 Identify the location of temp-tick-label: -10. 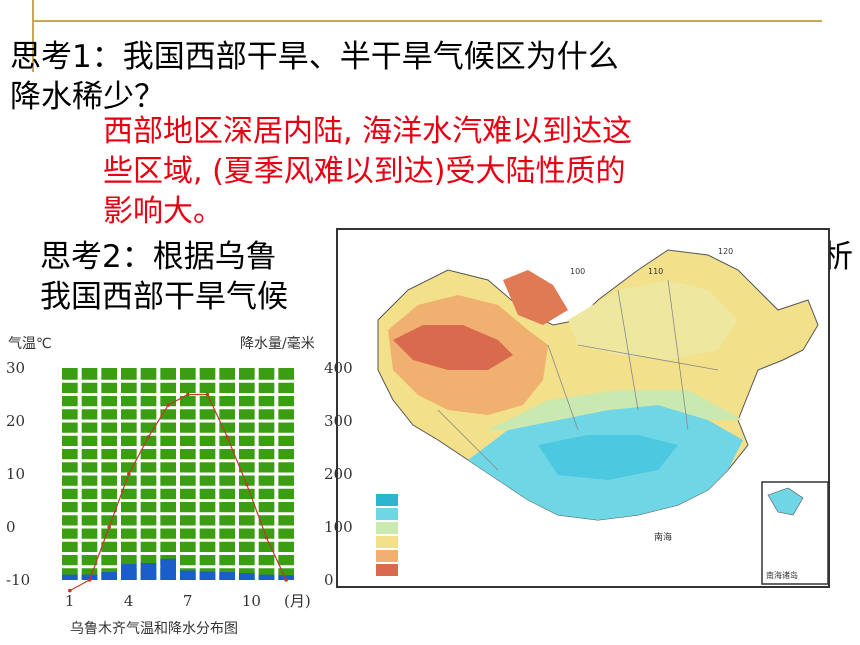
(18, 580).